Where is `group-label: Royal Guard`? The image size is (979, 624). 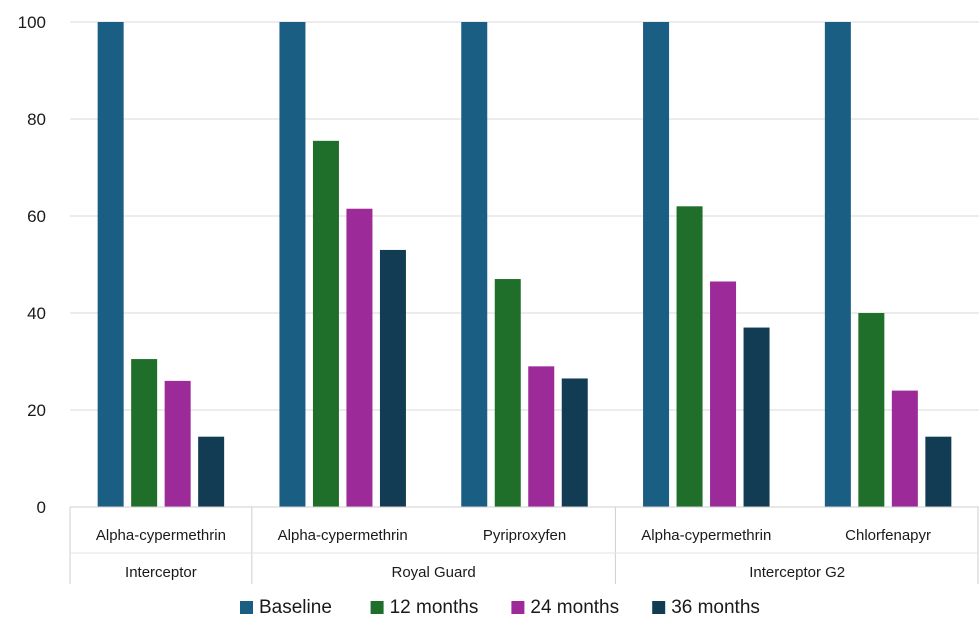
group-label: Royal Guard is located at coordinates (433, 572).